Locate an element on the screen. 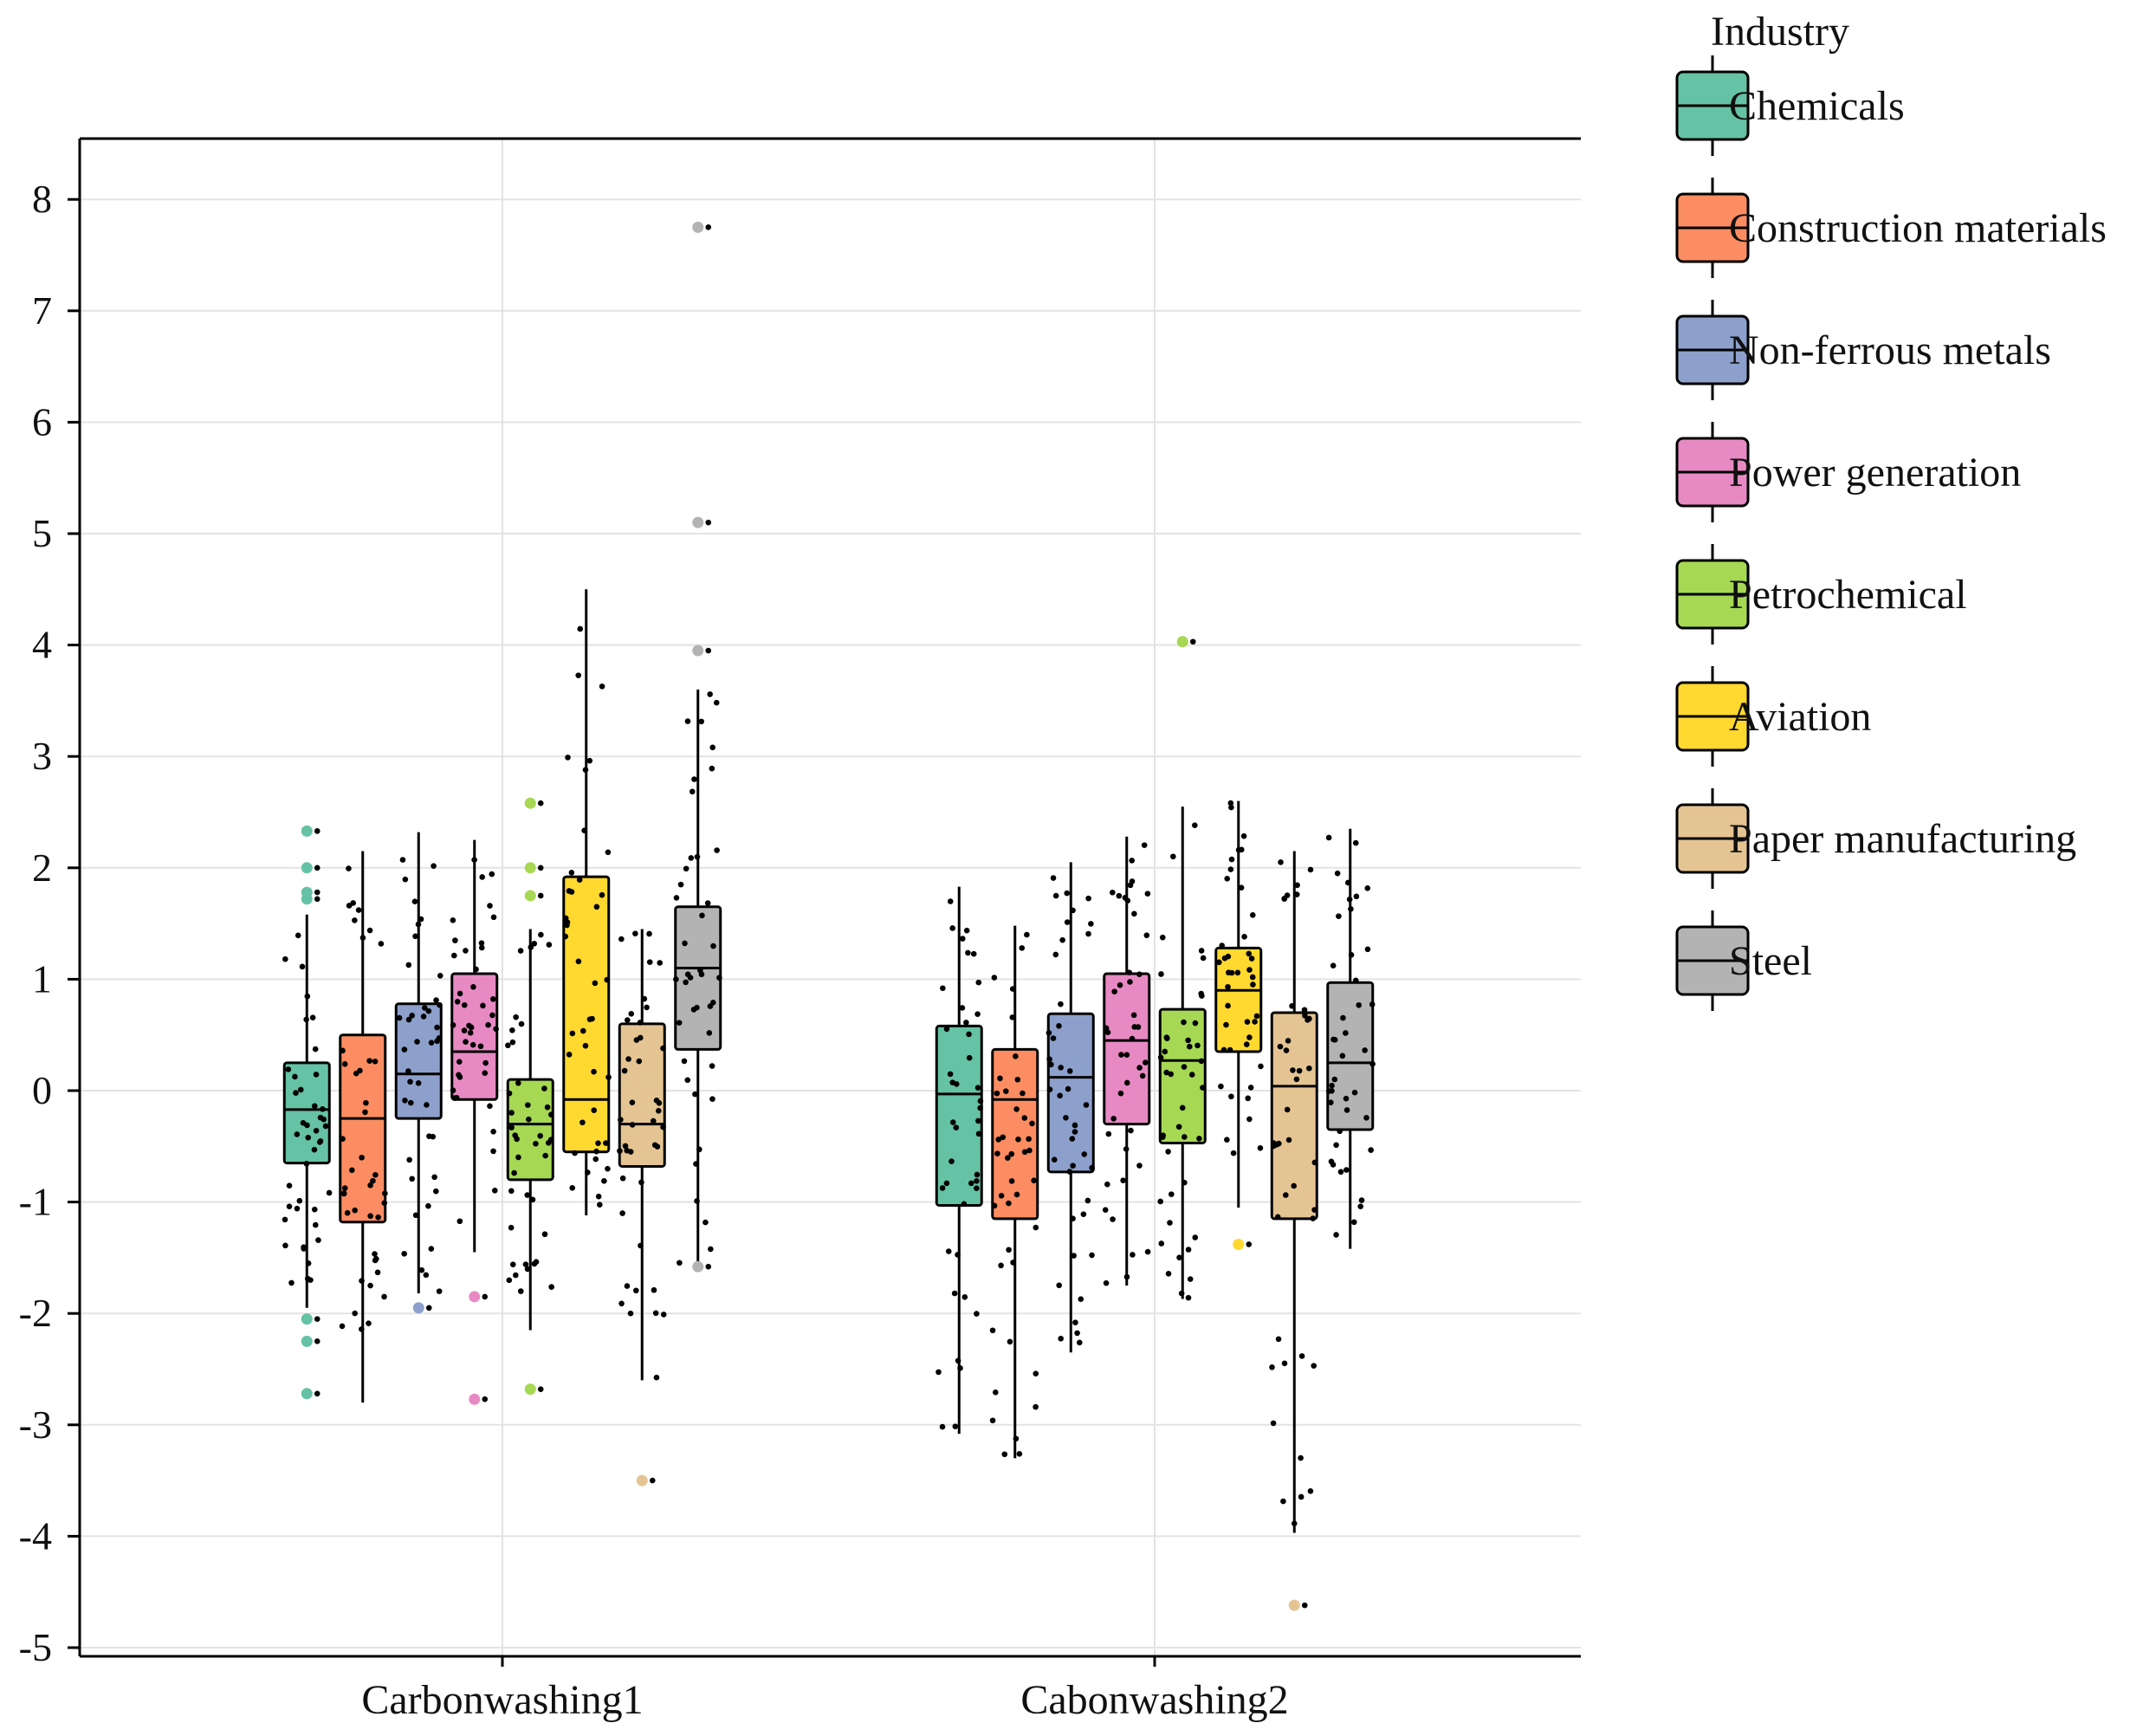  box-construction-materials is located at coordinates (363, 1127).